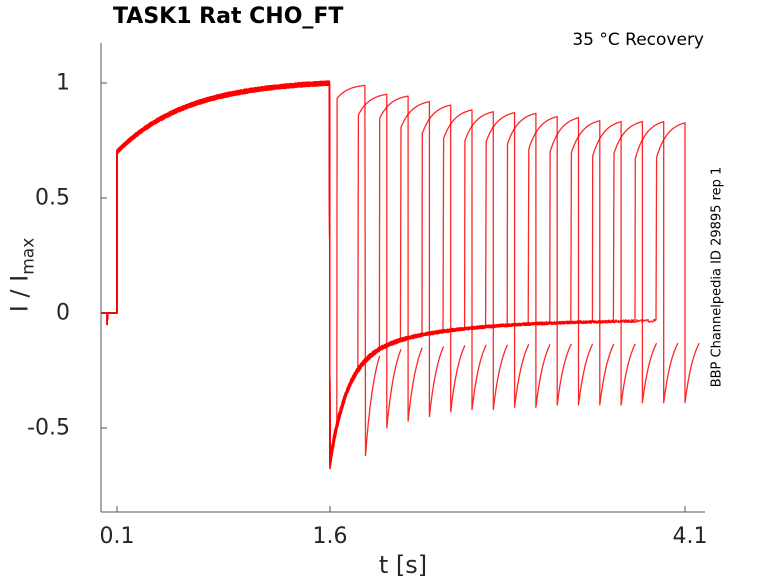  What do you see at coordinates (117, 536) in the screenshot?
I see `x-tick-label: 0.1` at bounding box center [117, 536].